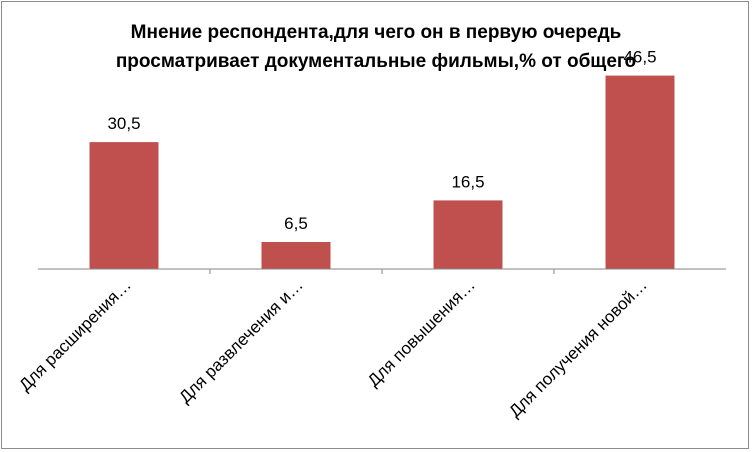 This screenshot has width=752, height=452. I want to click on data-label-1: 30,5, so click(123, 123).